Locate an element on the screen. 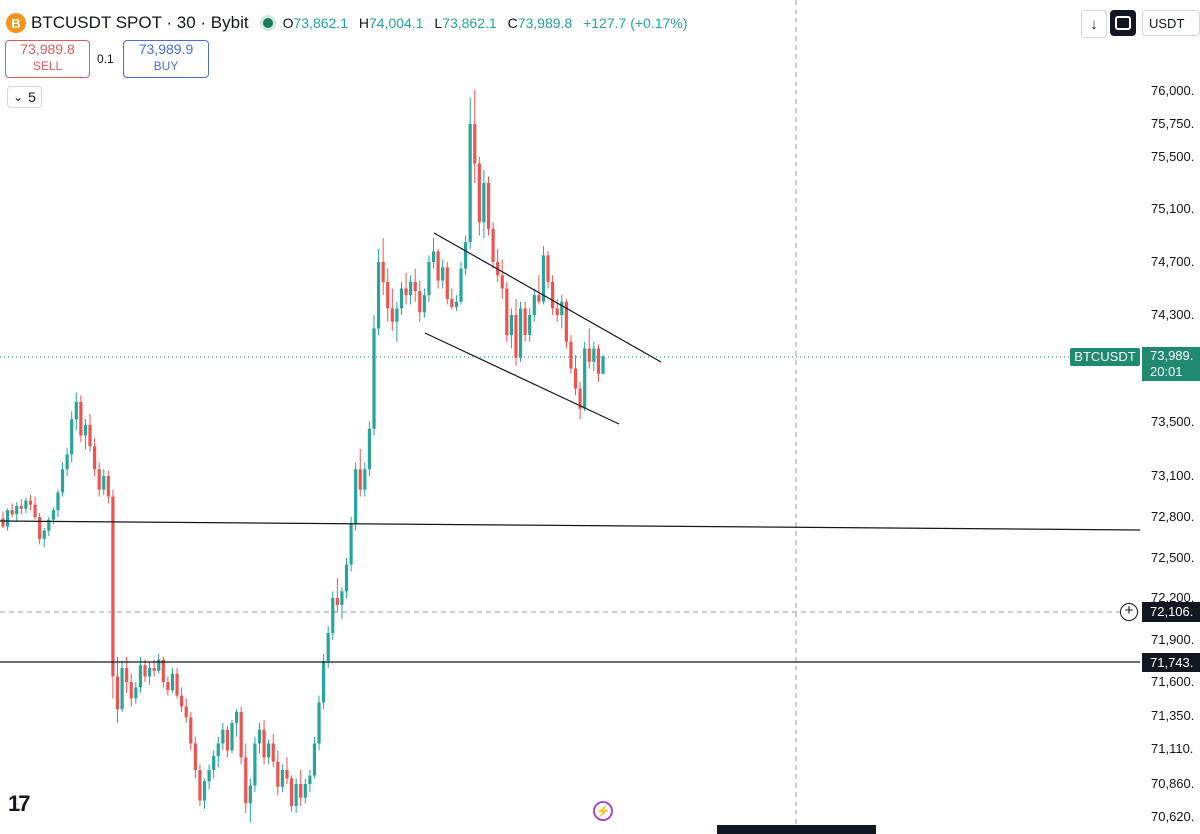 This screenshot has height=834, width=1200. buy-button: 73,989.9 BUY is located at coordinates (166, 59).